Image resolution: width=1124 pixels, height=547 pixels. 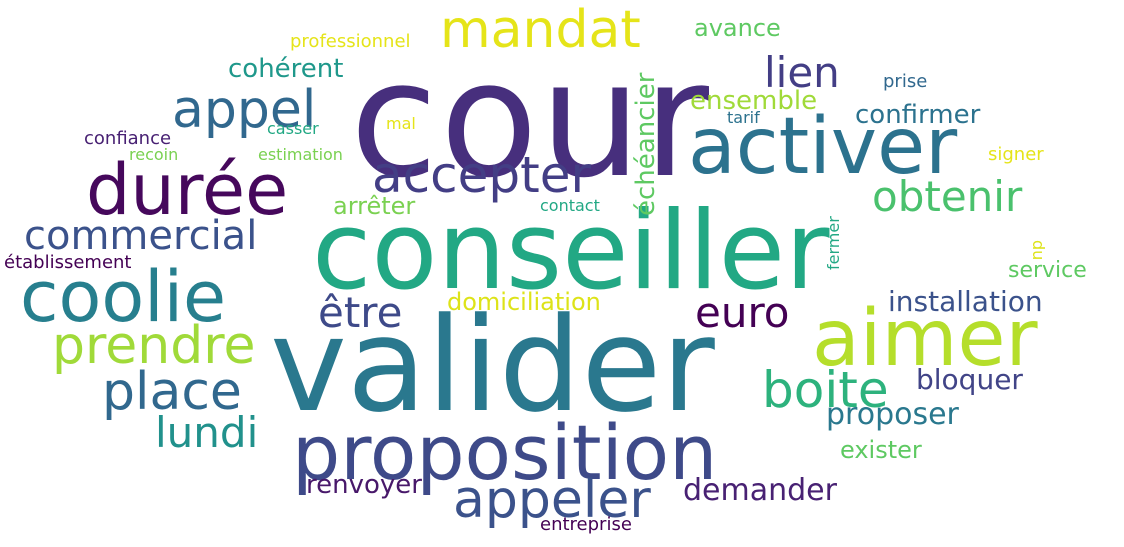 What do you see at coordinates (737, 28) in the screenshot?
I see `word: avance` at bounding box center [737, 28].